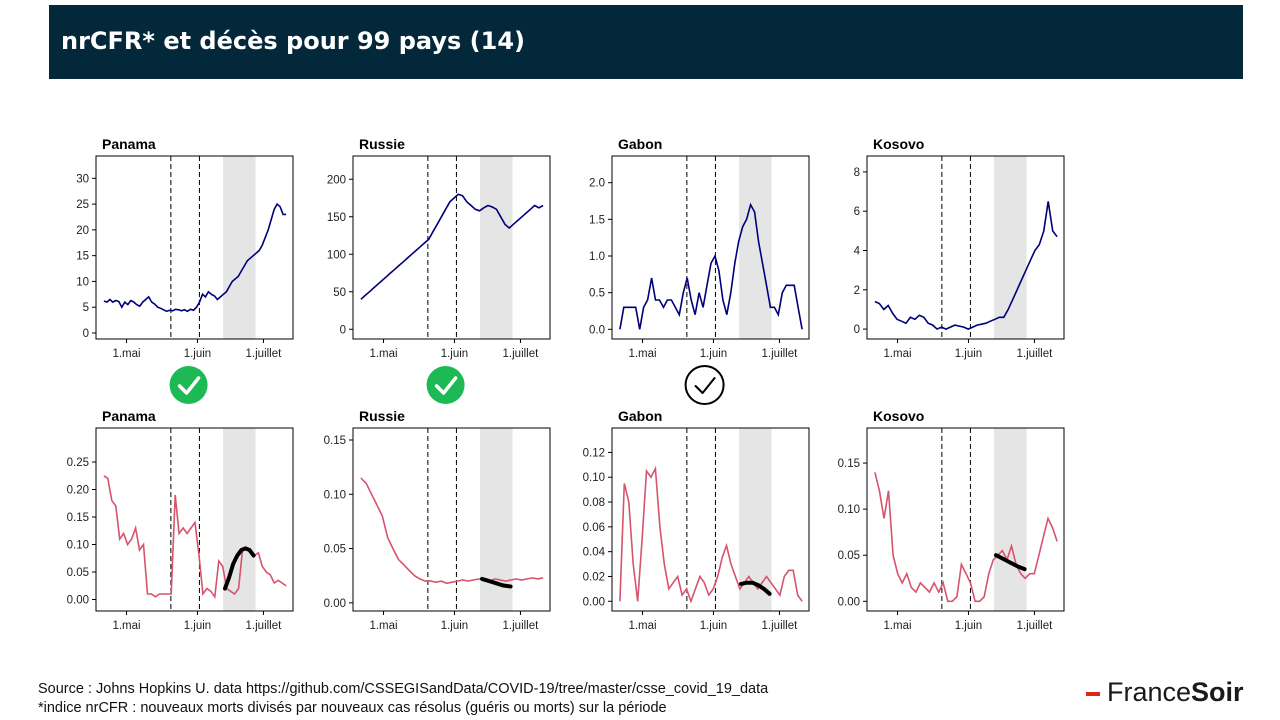 This screenshot has height=720, width=1280. I want to click on y-tick-label: 0.5, so click(597, 294).